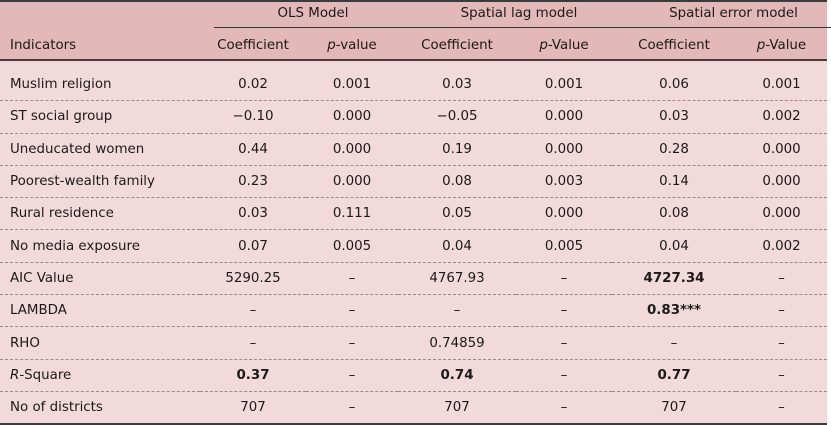 The height and width of the screenshot is (425, 831). What do you see at coordinates (674, 375) in the screenshot?
I see `cell-highlight: 0.77` at bounding box center [674, 375].